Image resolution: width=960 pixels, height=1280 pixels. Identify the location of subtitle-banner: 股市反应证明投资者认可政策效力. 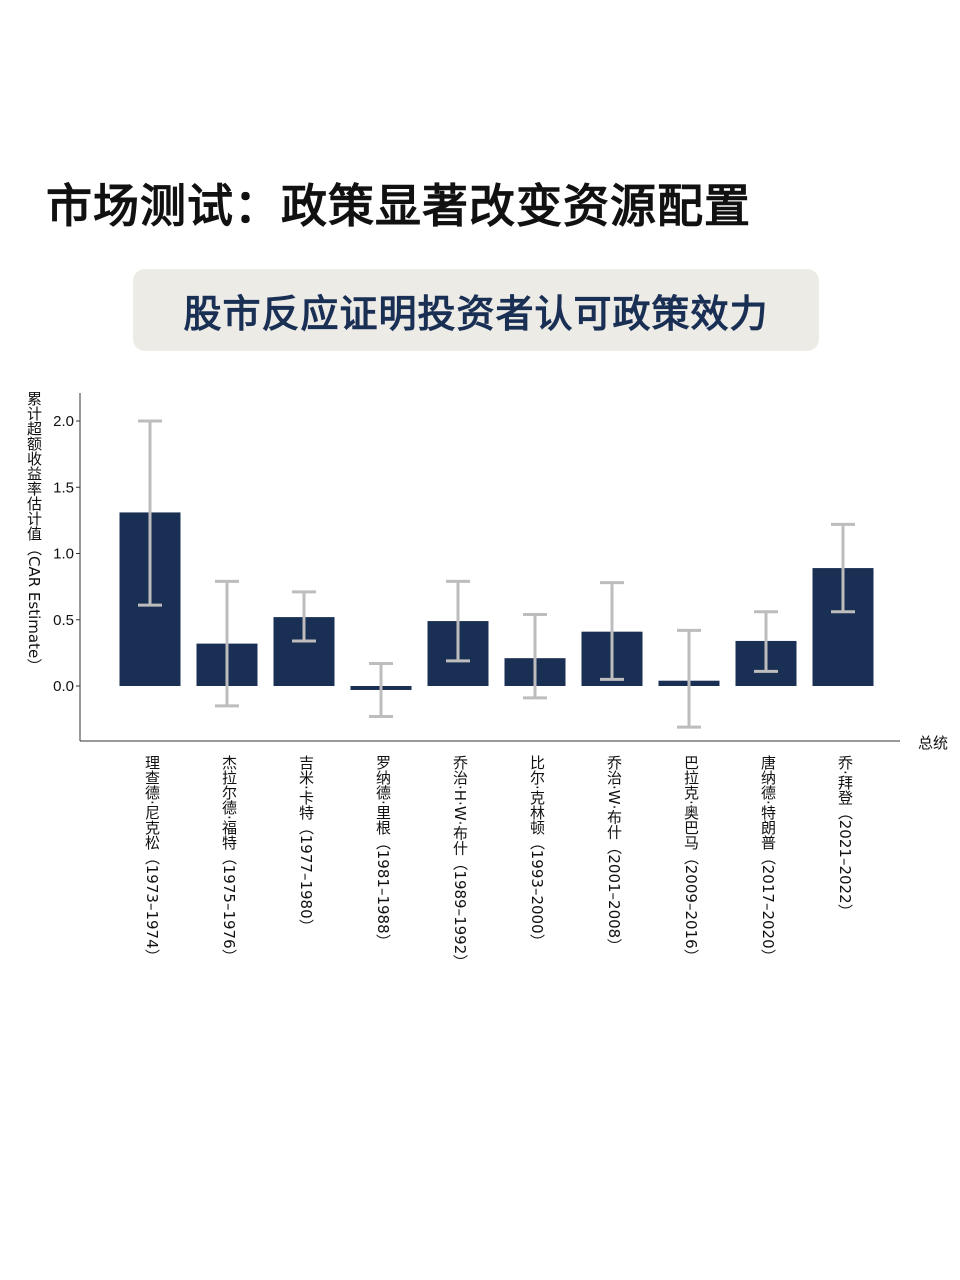
(476, 310).